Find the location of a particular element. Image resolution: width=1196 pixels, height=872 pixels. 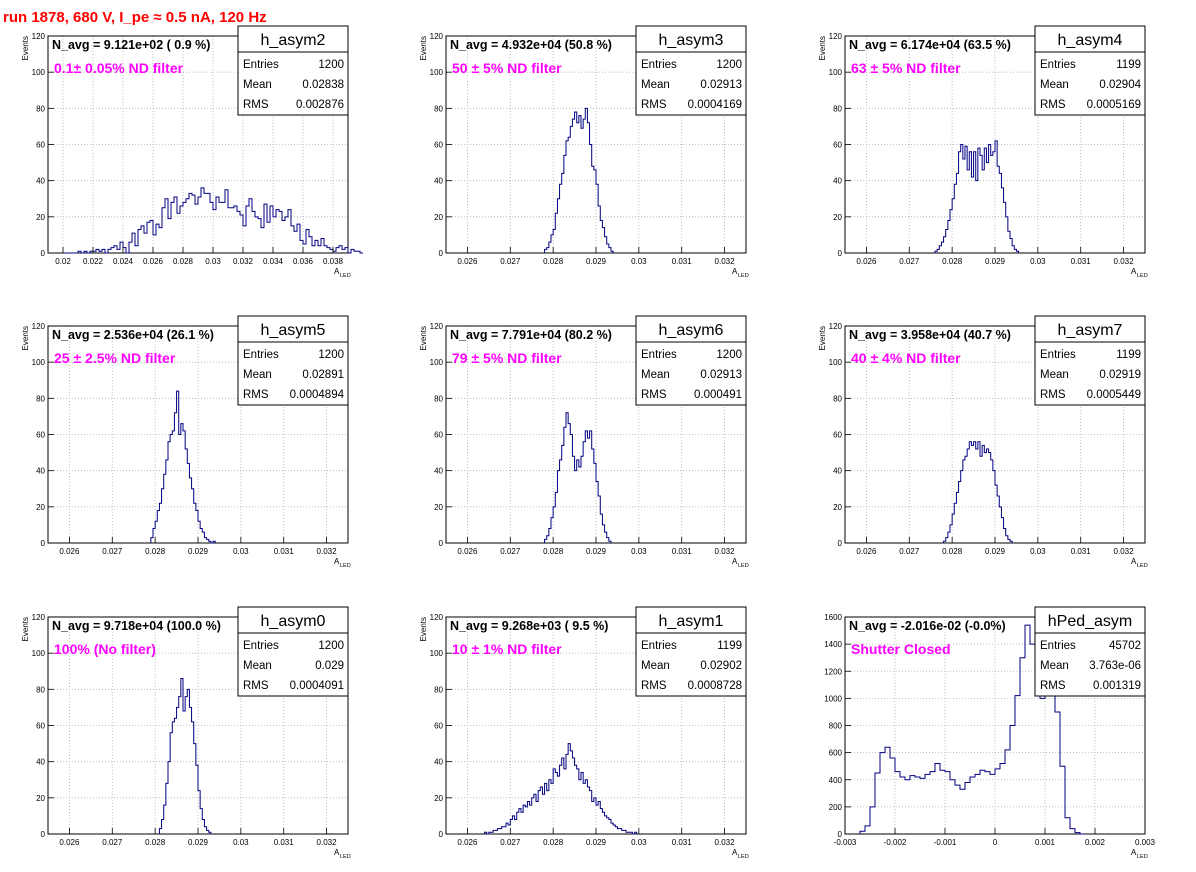

x-tick-label: 0.001 is located at coordinates (1045, 842).